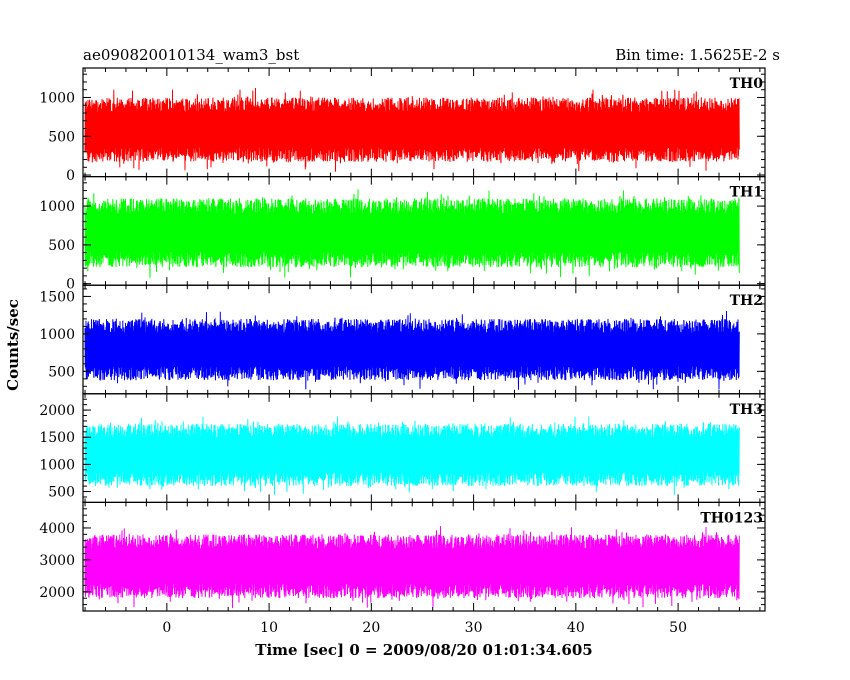  I want to click on series-th1, so click(412, 234).